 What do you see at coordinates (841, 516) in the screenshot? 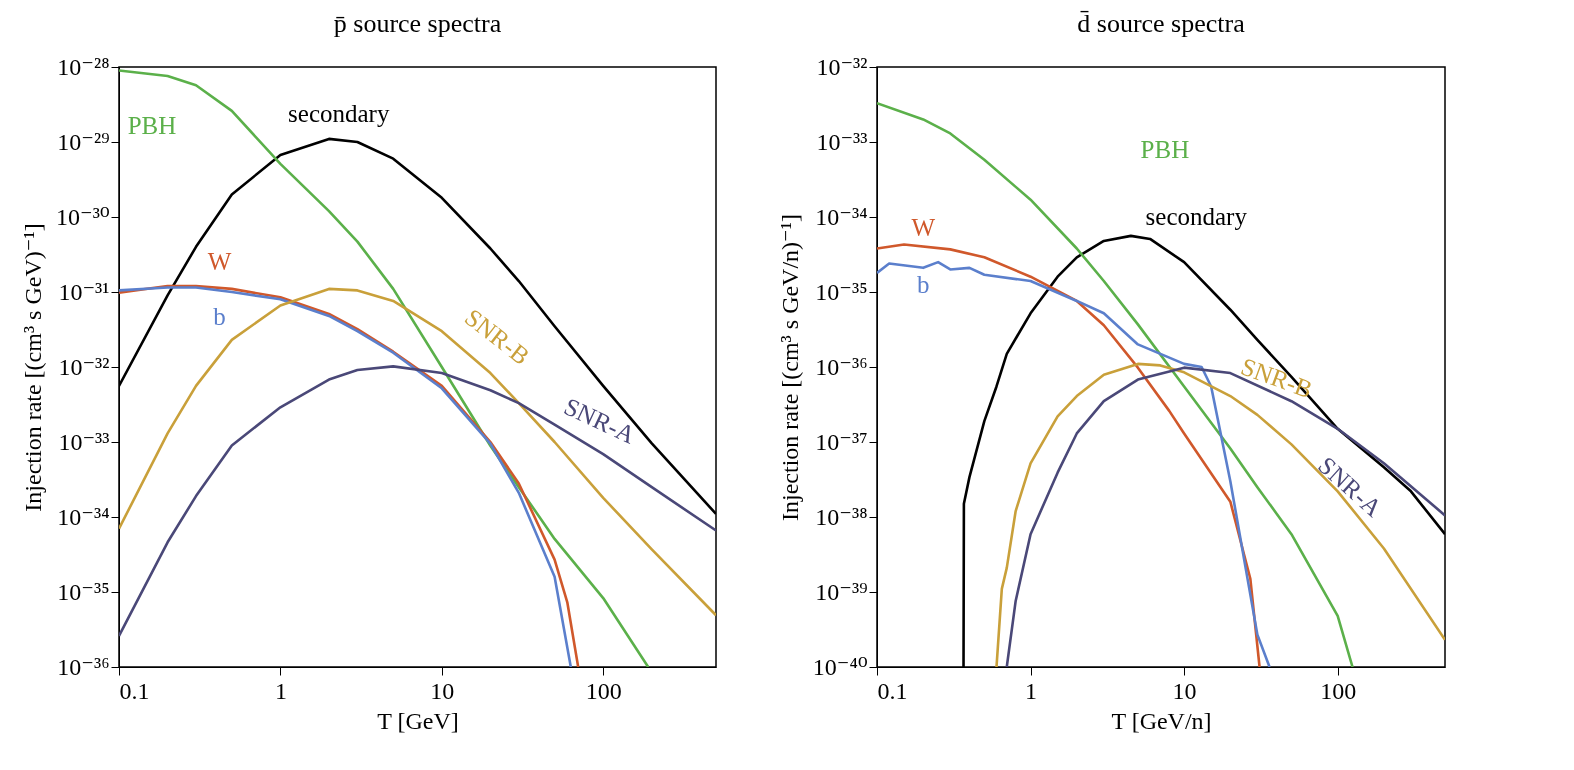
I see `y-tick-label: 10⁻³⁸` at bounding box center [841, 516].